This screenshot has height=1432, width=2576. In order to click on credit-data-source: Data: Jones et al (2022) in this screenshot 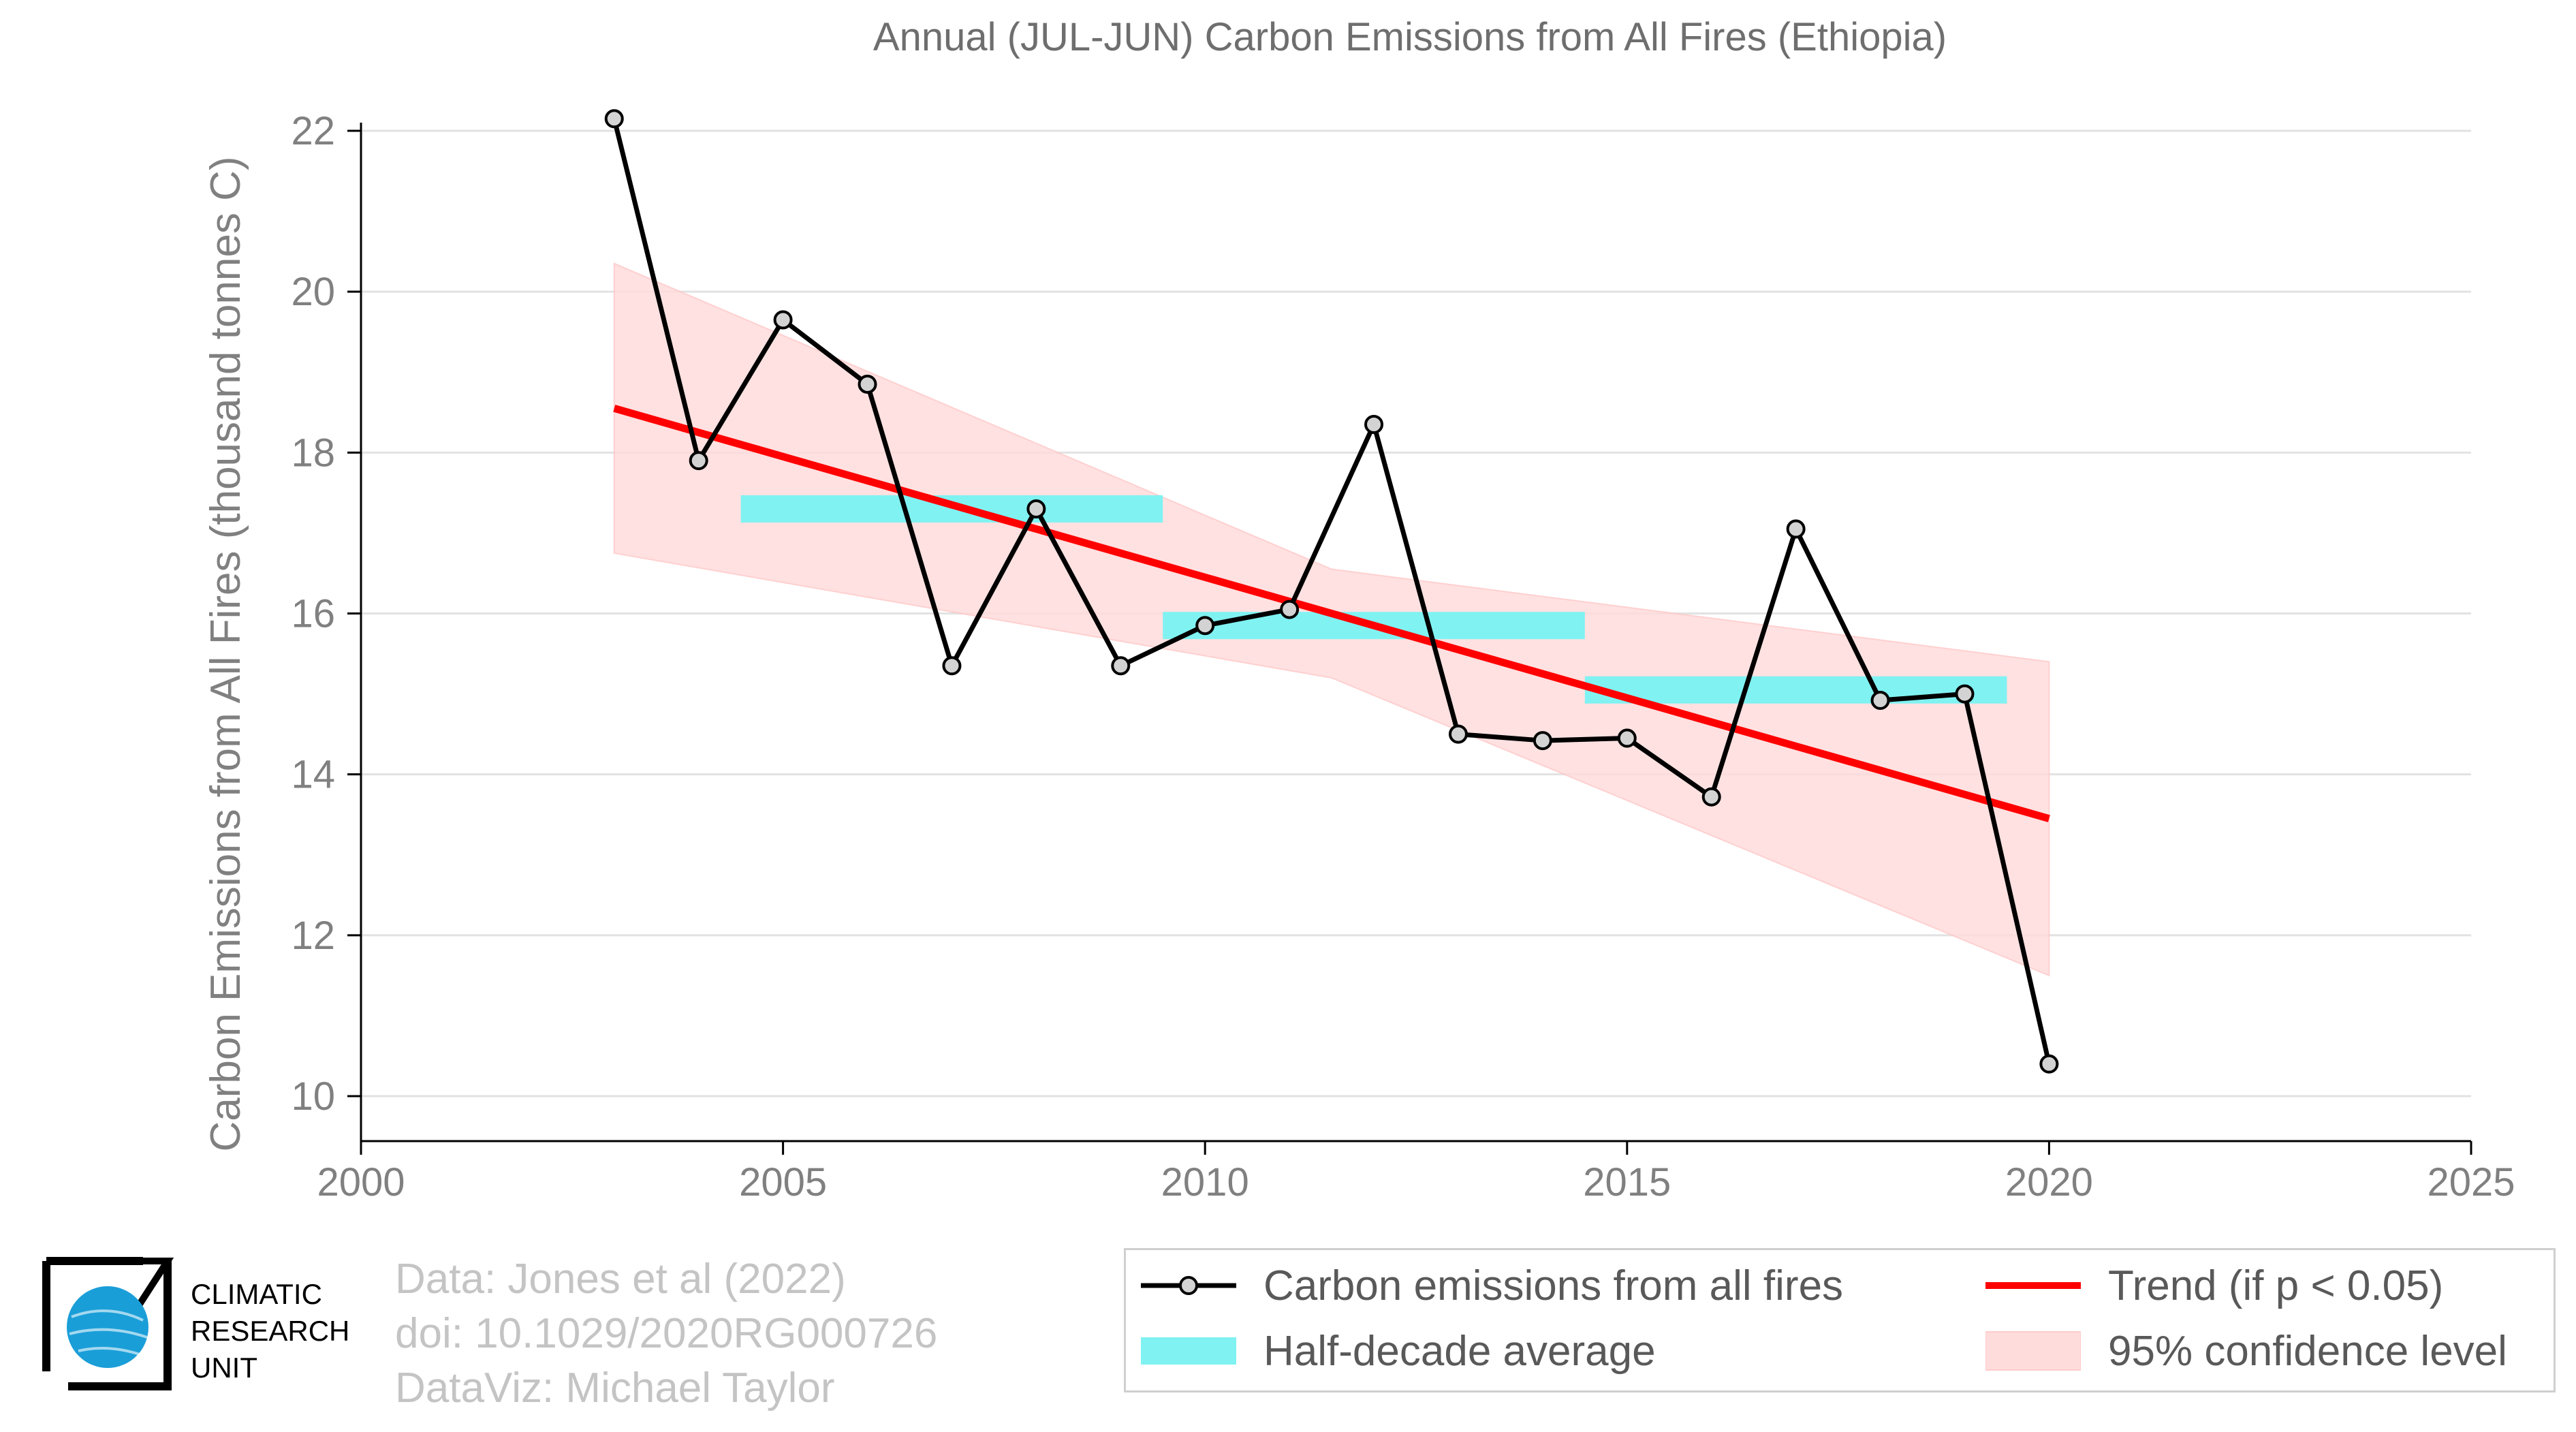, I will do `click(620, 1279)`.